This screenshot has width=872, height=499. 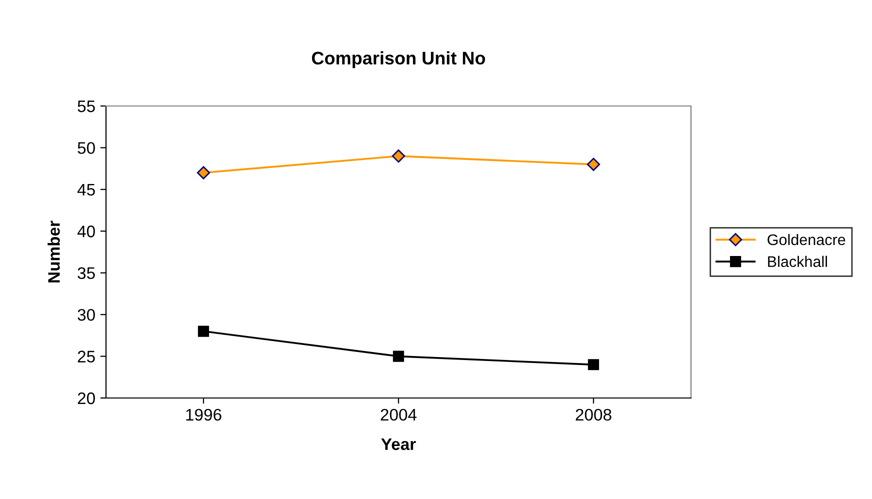 I want to click on y-tick-label: 50, so click(x=86, y=148).